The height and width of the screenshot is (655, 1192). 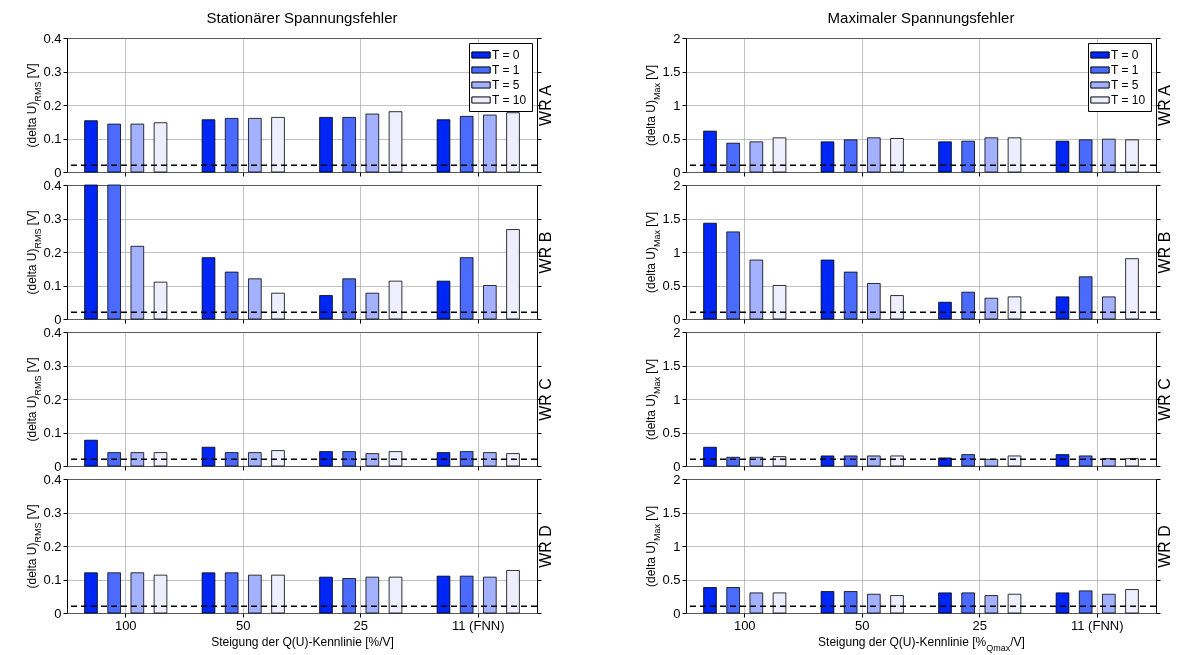 What do you see at coordinates (302, 641) in the screenshot?
I see `x-axis-title: Steigung der Q(U)-Kennlinie [%/V]` at bounding box center [302, 641].